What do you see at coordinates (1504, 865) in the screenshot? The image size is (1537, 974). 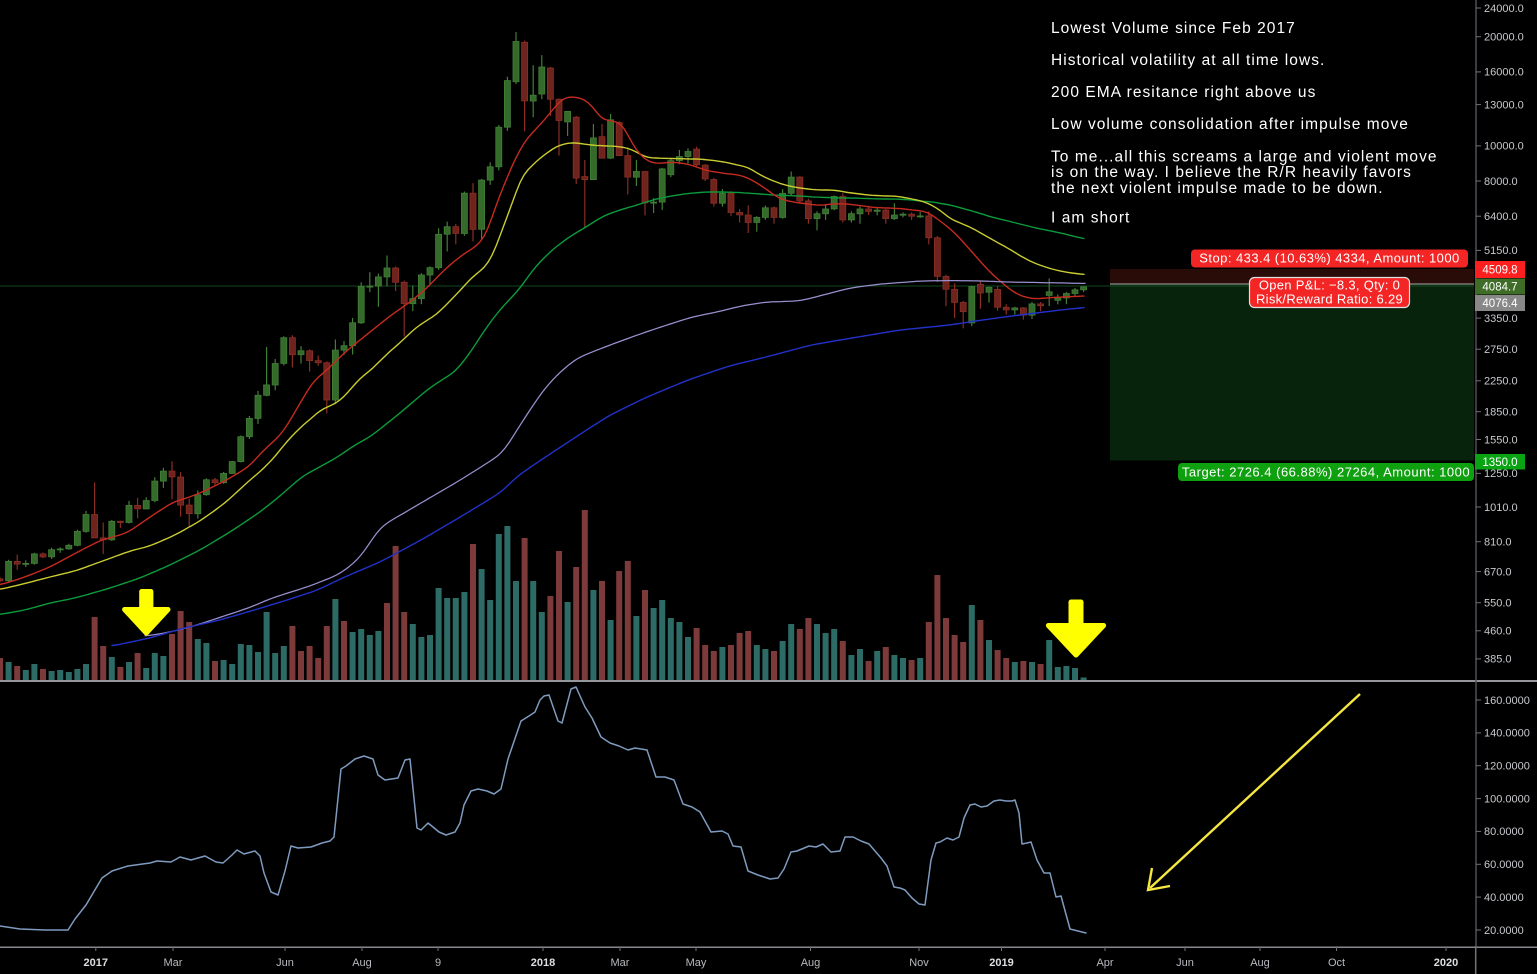 I see `svg-text: 60.0000` at bounding box center [1504, 865].